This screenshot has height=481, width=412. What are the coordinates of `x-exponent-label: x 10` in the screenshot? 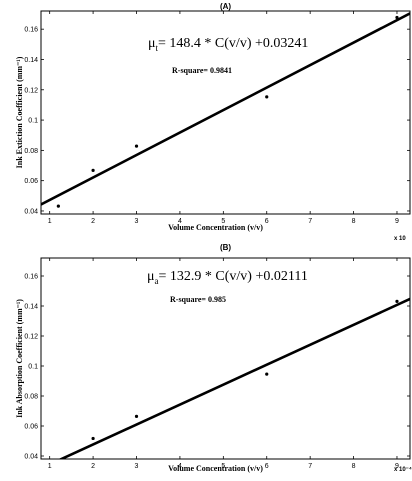 It's located at (400, 239).